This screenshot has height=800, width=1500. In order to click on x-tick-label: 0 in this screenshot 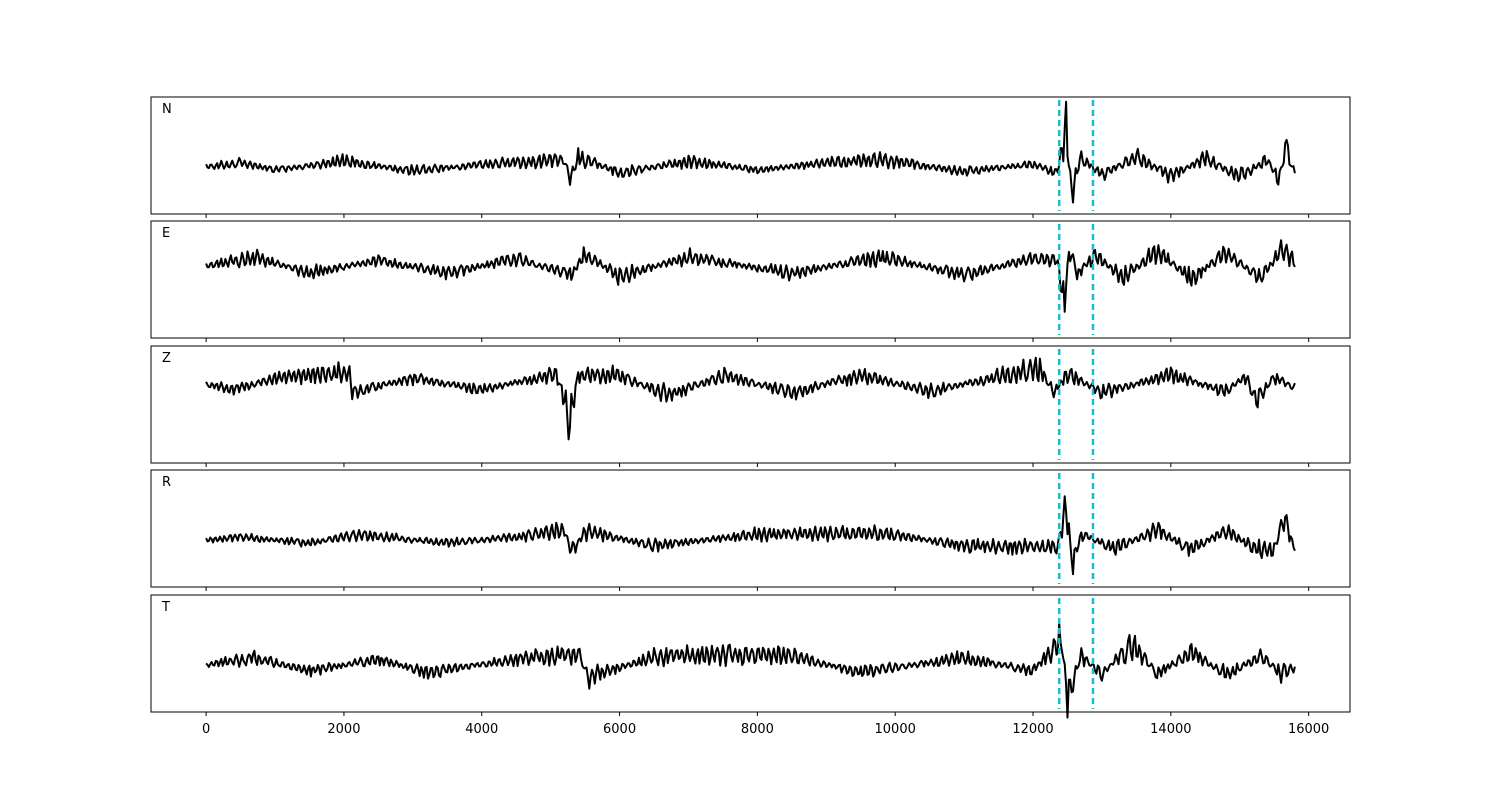, I will do `click(206, 729)`.